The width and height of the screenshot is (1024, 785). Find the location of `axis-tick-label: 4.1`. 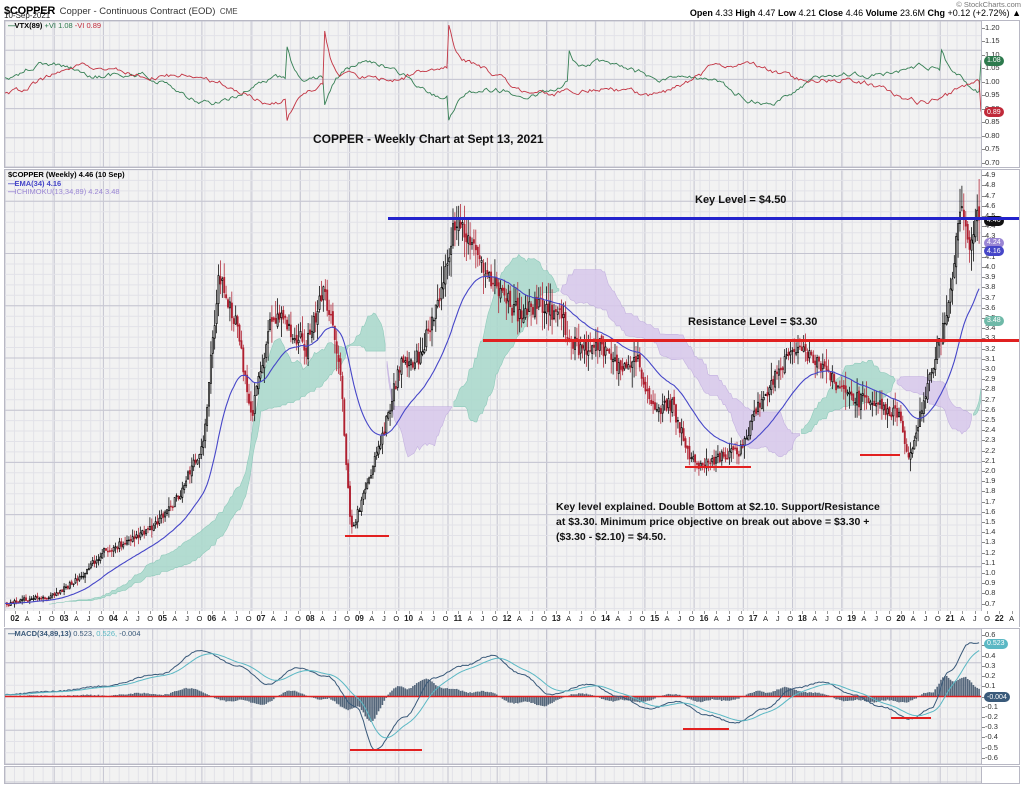

axis-tick-label: 4.1 is located at coordinates (990, 256).